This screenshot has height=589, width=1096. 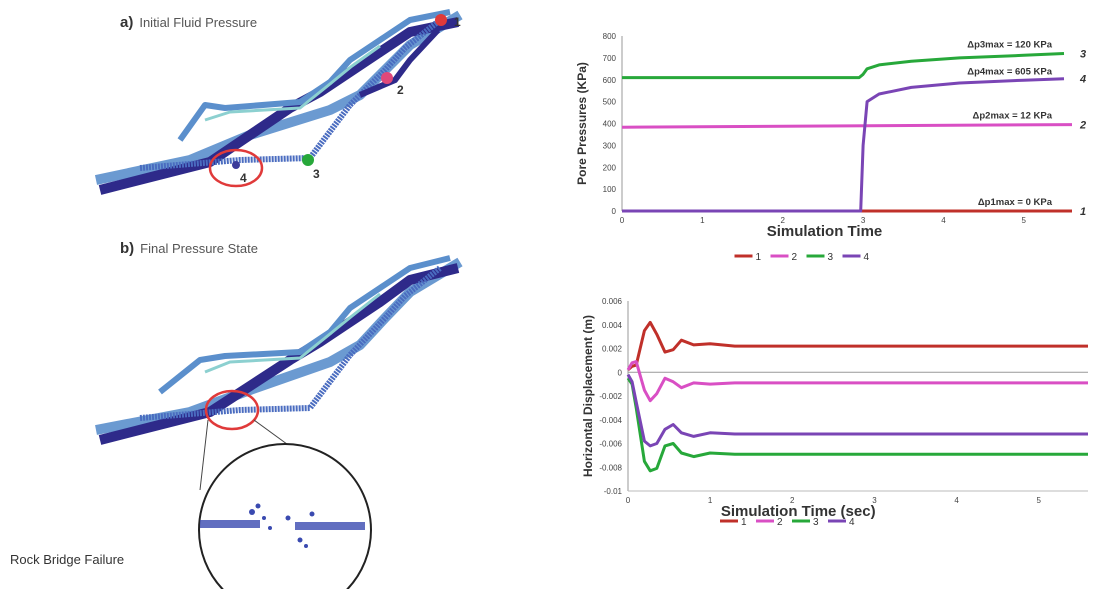 What do you see at coordinates (67, 559) in the screenshot?
I see `rock-bridge-caption: Rock Bridge Failure` at bounding box center [67, 559].